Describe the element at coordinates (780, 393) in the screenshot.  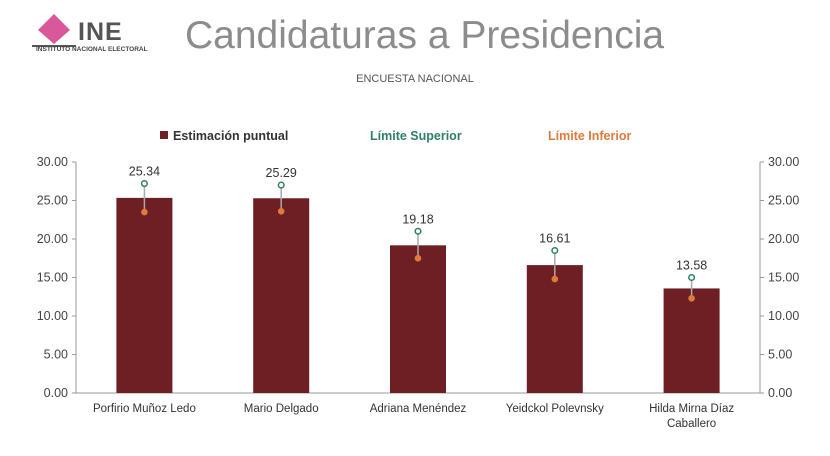
I see `y-tick-label-right: 0.00` at that location.